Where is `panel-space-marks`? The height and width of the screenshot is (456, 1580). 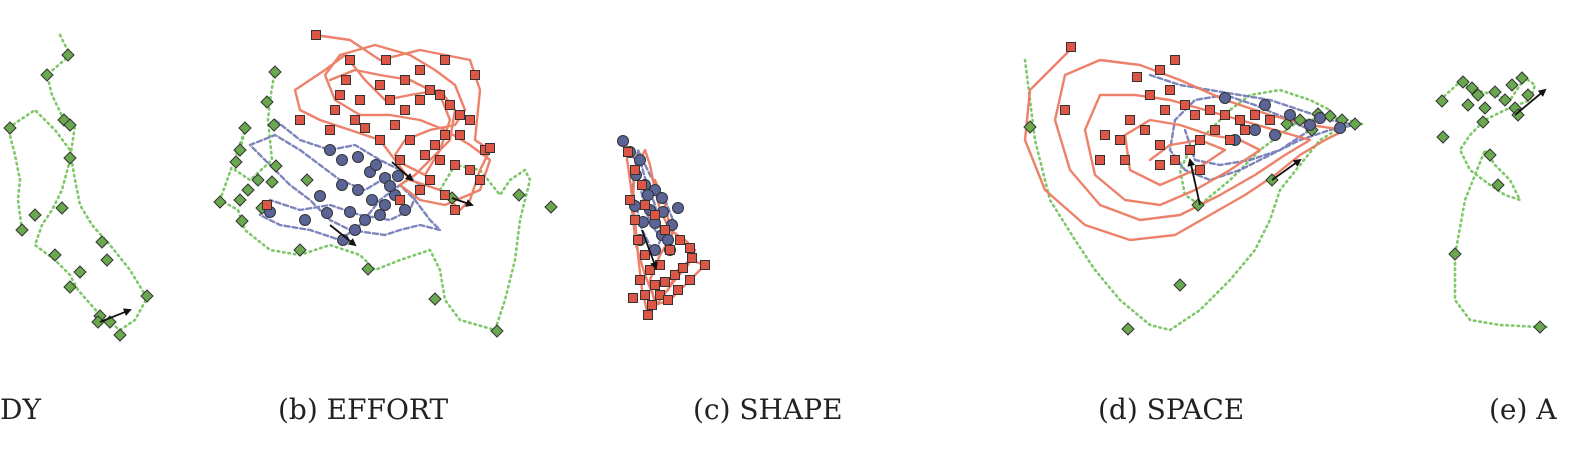 panel-space-marks is located at coordinates (1193, 189).